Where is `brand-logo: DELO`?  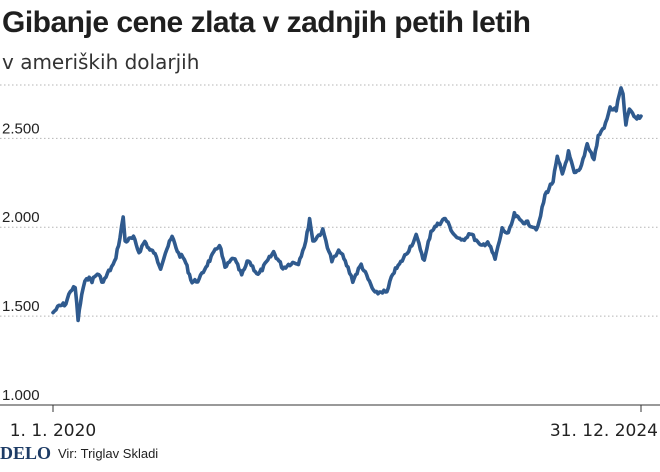
brand-logo: DELO is located at coordinates (26, 453).